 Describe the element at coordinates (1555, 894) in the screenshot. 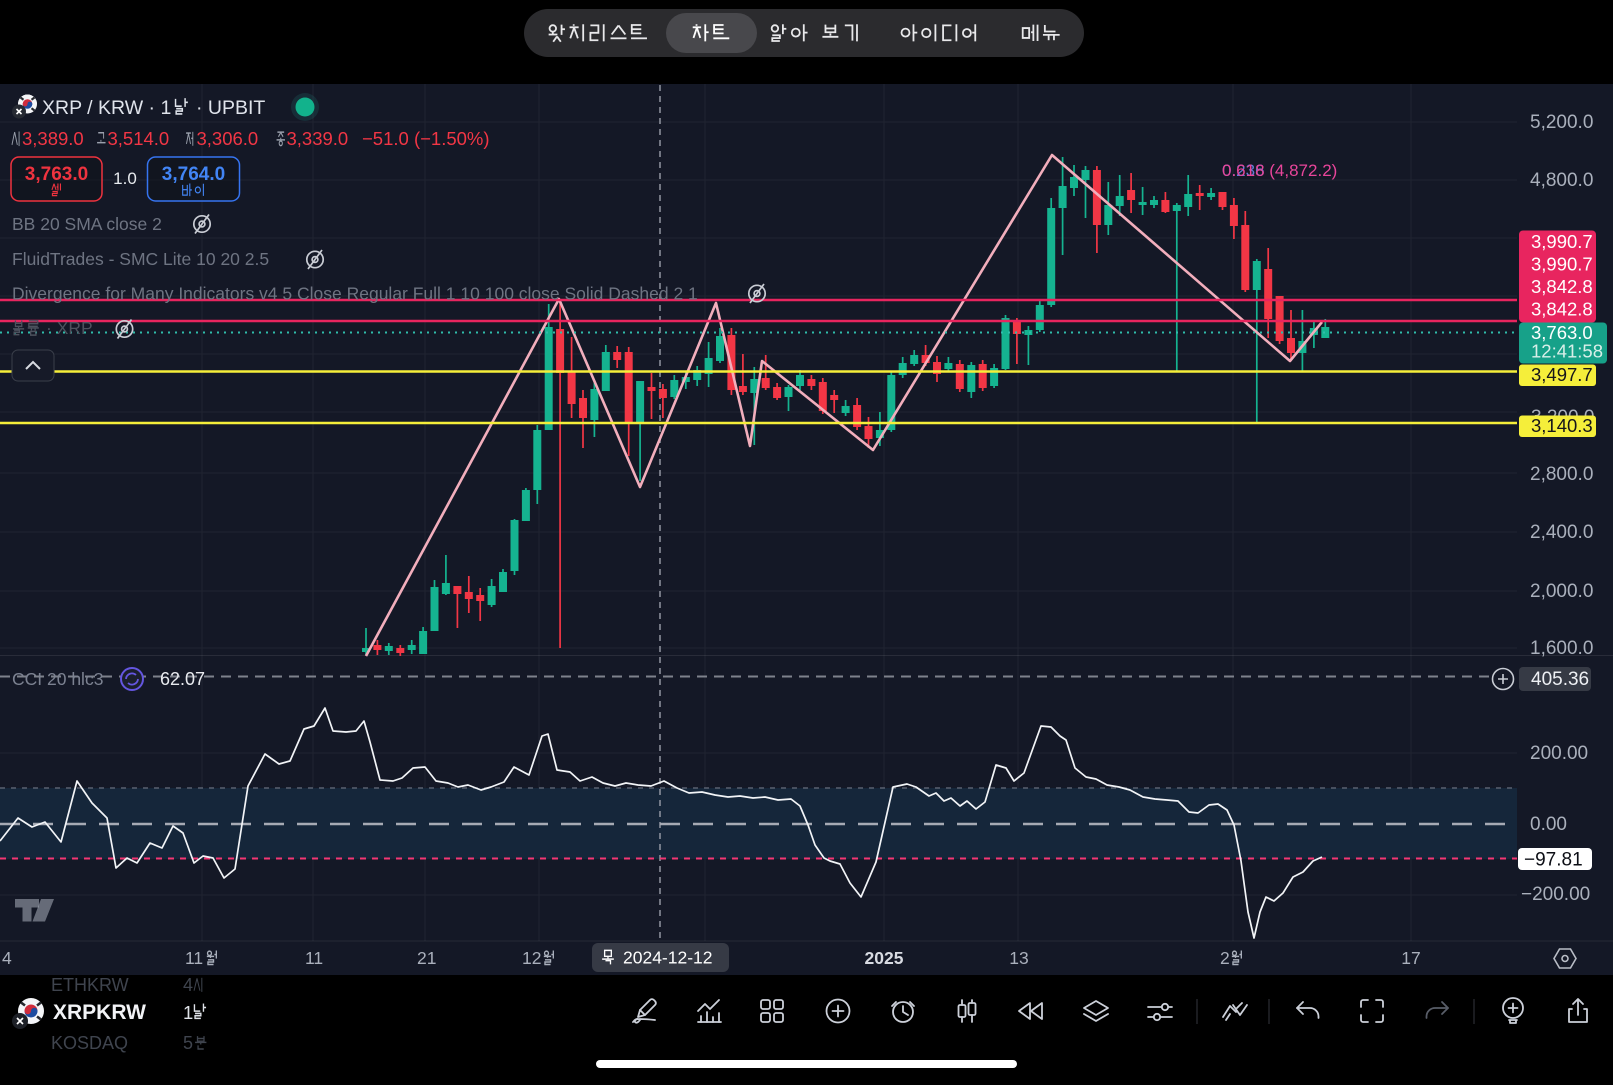

I see `svg-text: −200.00` at that location.